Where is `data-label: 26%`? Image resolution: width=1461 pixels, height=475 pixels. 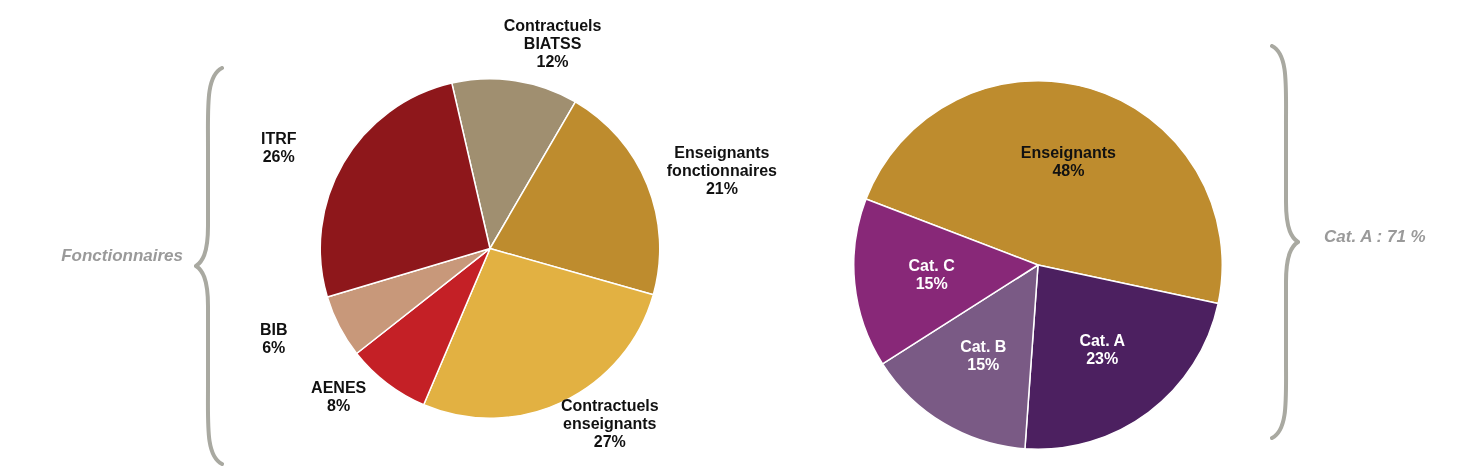 data-label: 26% is located at coordinates (278, 157).